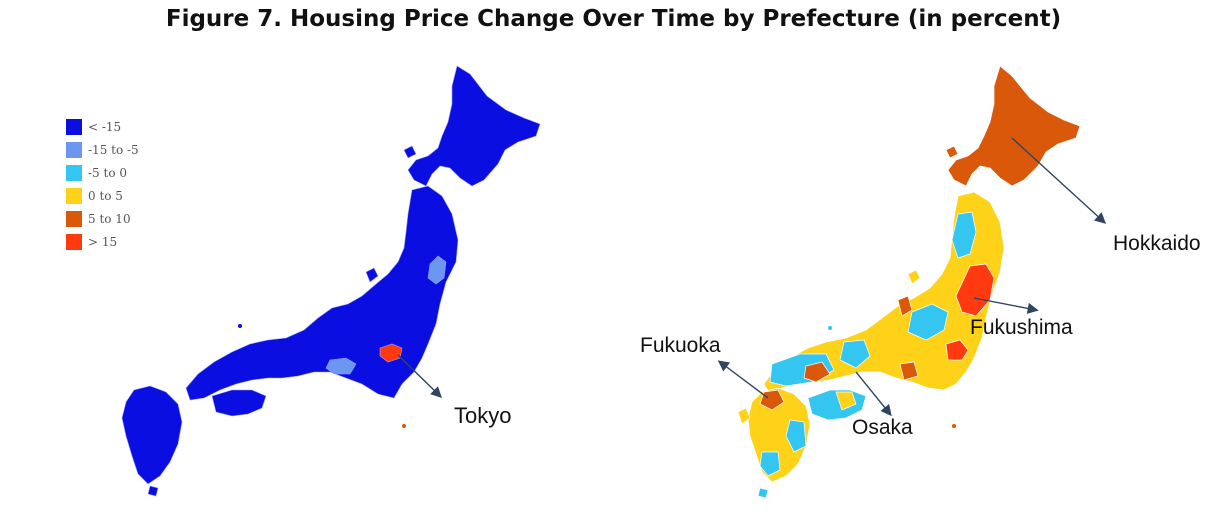 The image size is (1227, 514). I want to click on callout-osaka: Osaka, so click(882, 427).